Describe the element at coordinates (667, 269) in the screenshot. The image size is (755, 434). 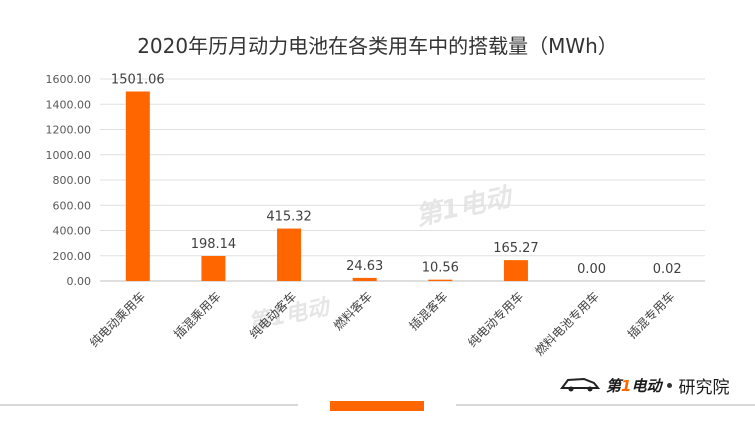
I see `data-label: 0.02` at that location.